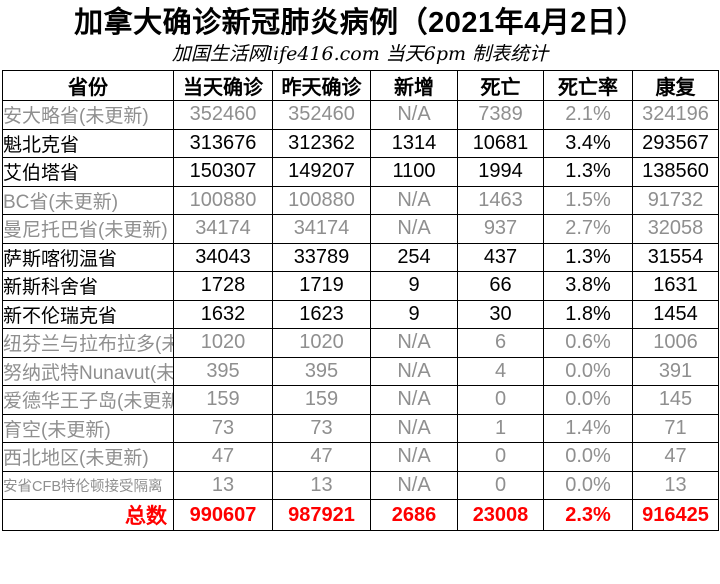  What do you see at coordinates (500, 515) in the screenshot?
I see `total-deaths-cell: 23008` at bounding box center [500, 515].